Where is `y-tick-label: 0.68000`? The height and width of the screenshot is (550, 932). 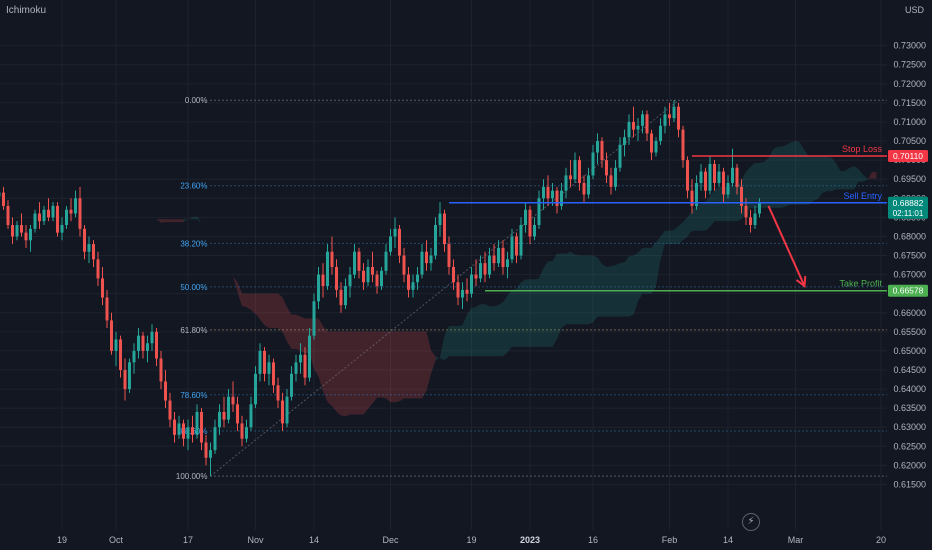 y-tick-label: 0.68000 is located at coordinates (909, 236).